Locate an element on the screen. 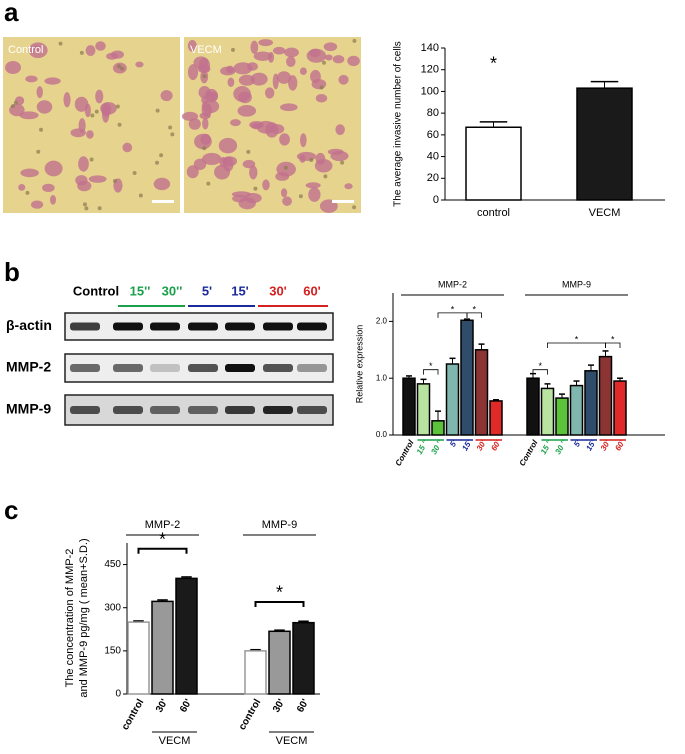  y-tick-label: 120 is located at coordinates (430, 70).